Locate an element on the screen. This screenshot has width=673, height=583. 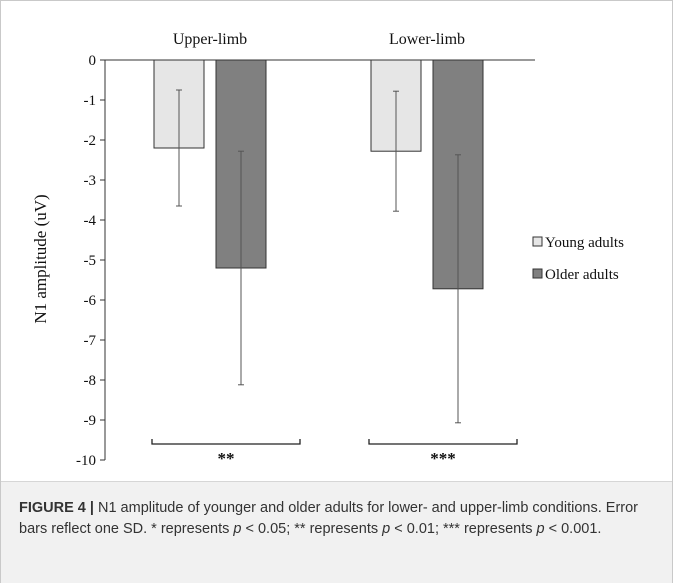
caption-p2: p is located at coordinates (386, 529).